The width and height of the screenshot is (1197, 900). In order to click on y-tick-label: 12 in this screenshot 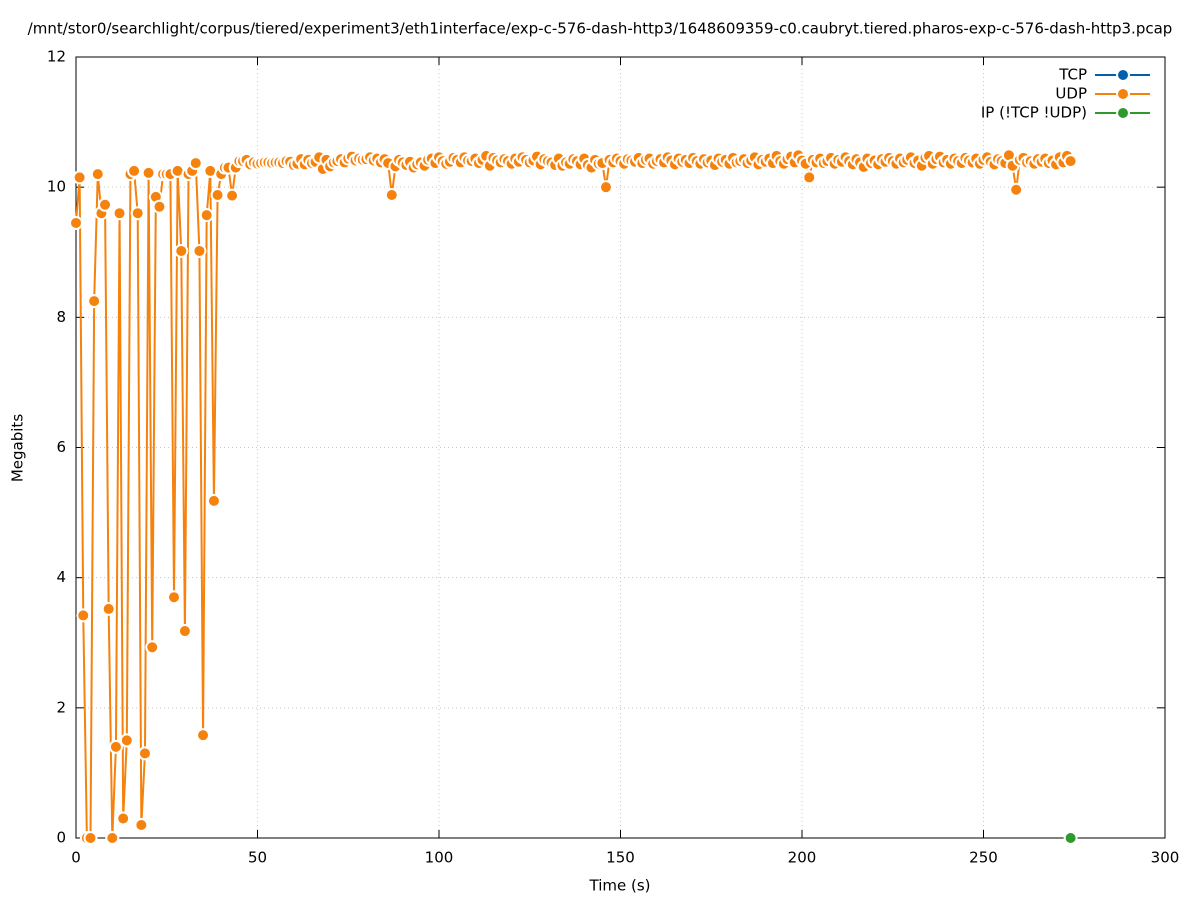, I will do `click(56, 57)`.